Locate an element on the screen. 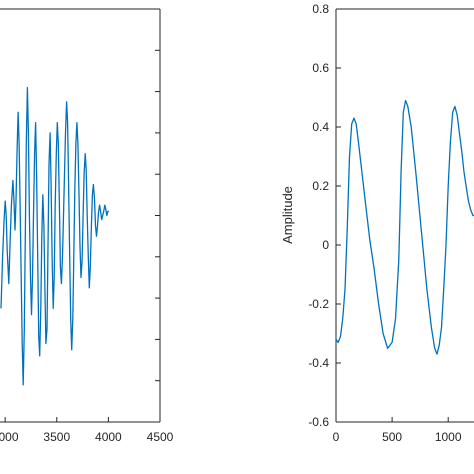  left-series-line is located at coordinates (54, 236).